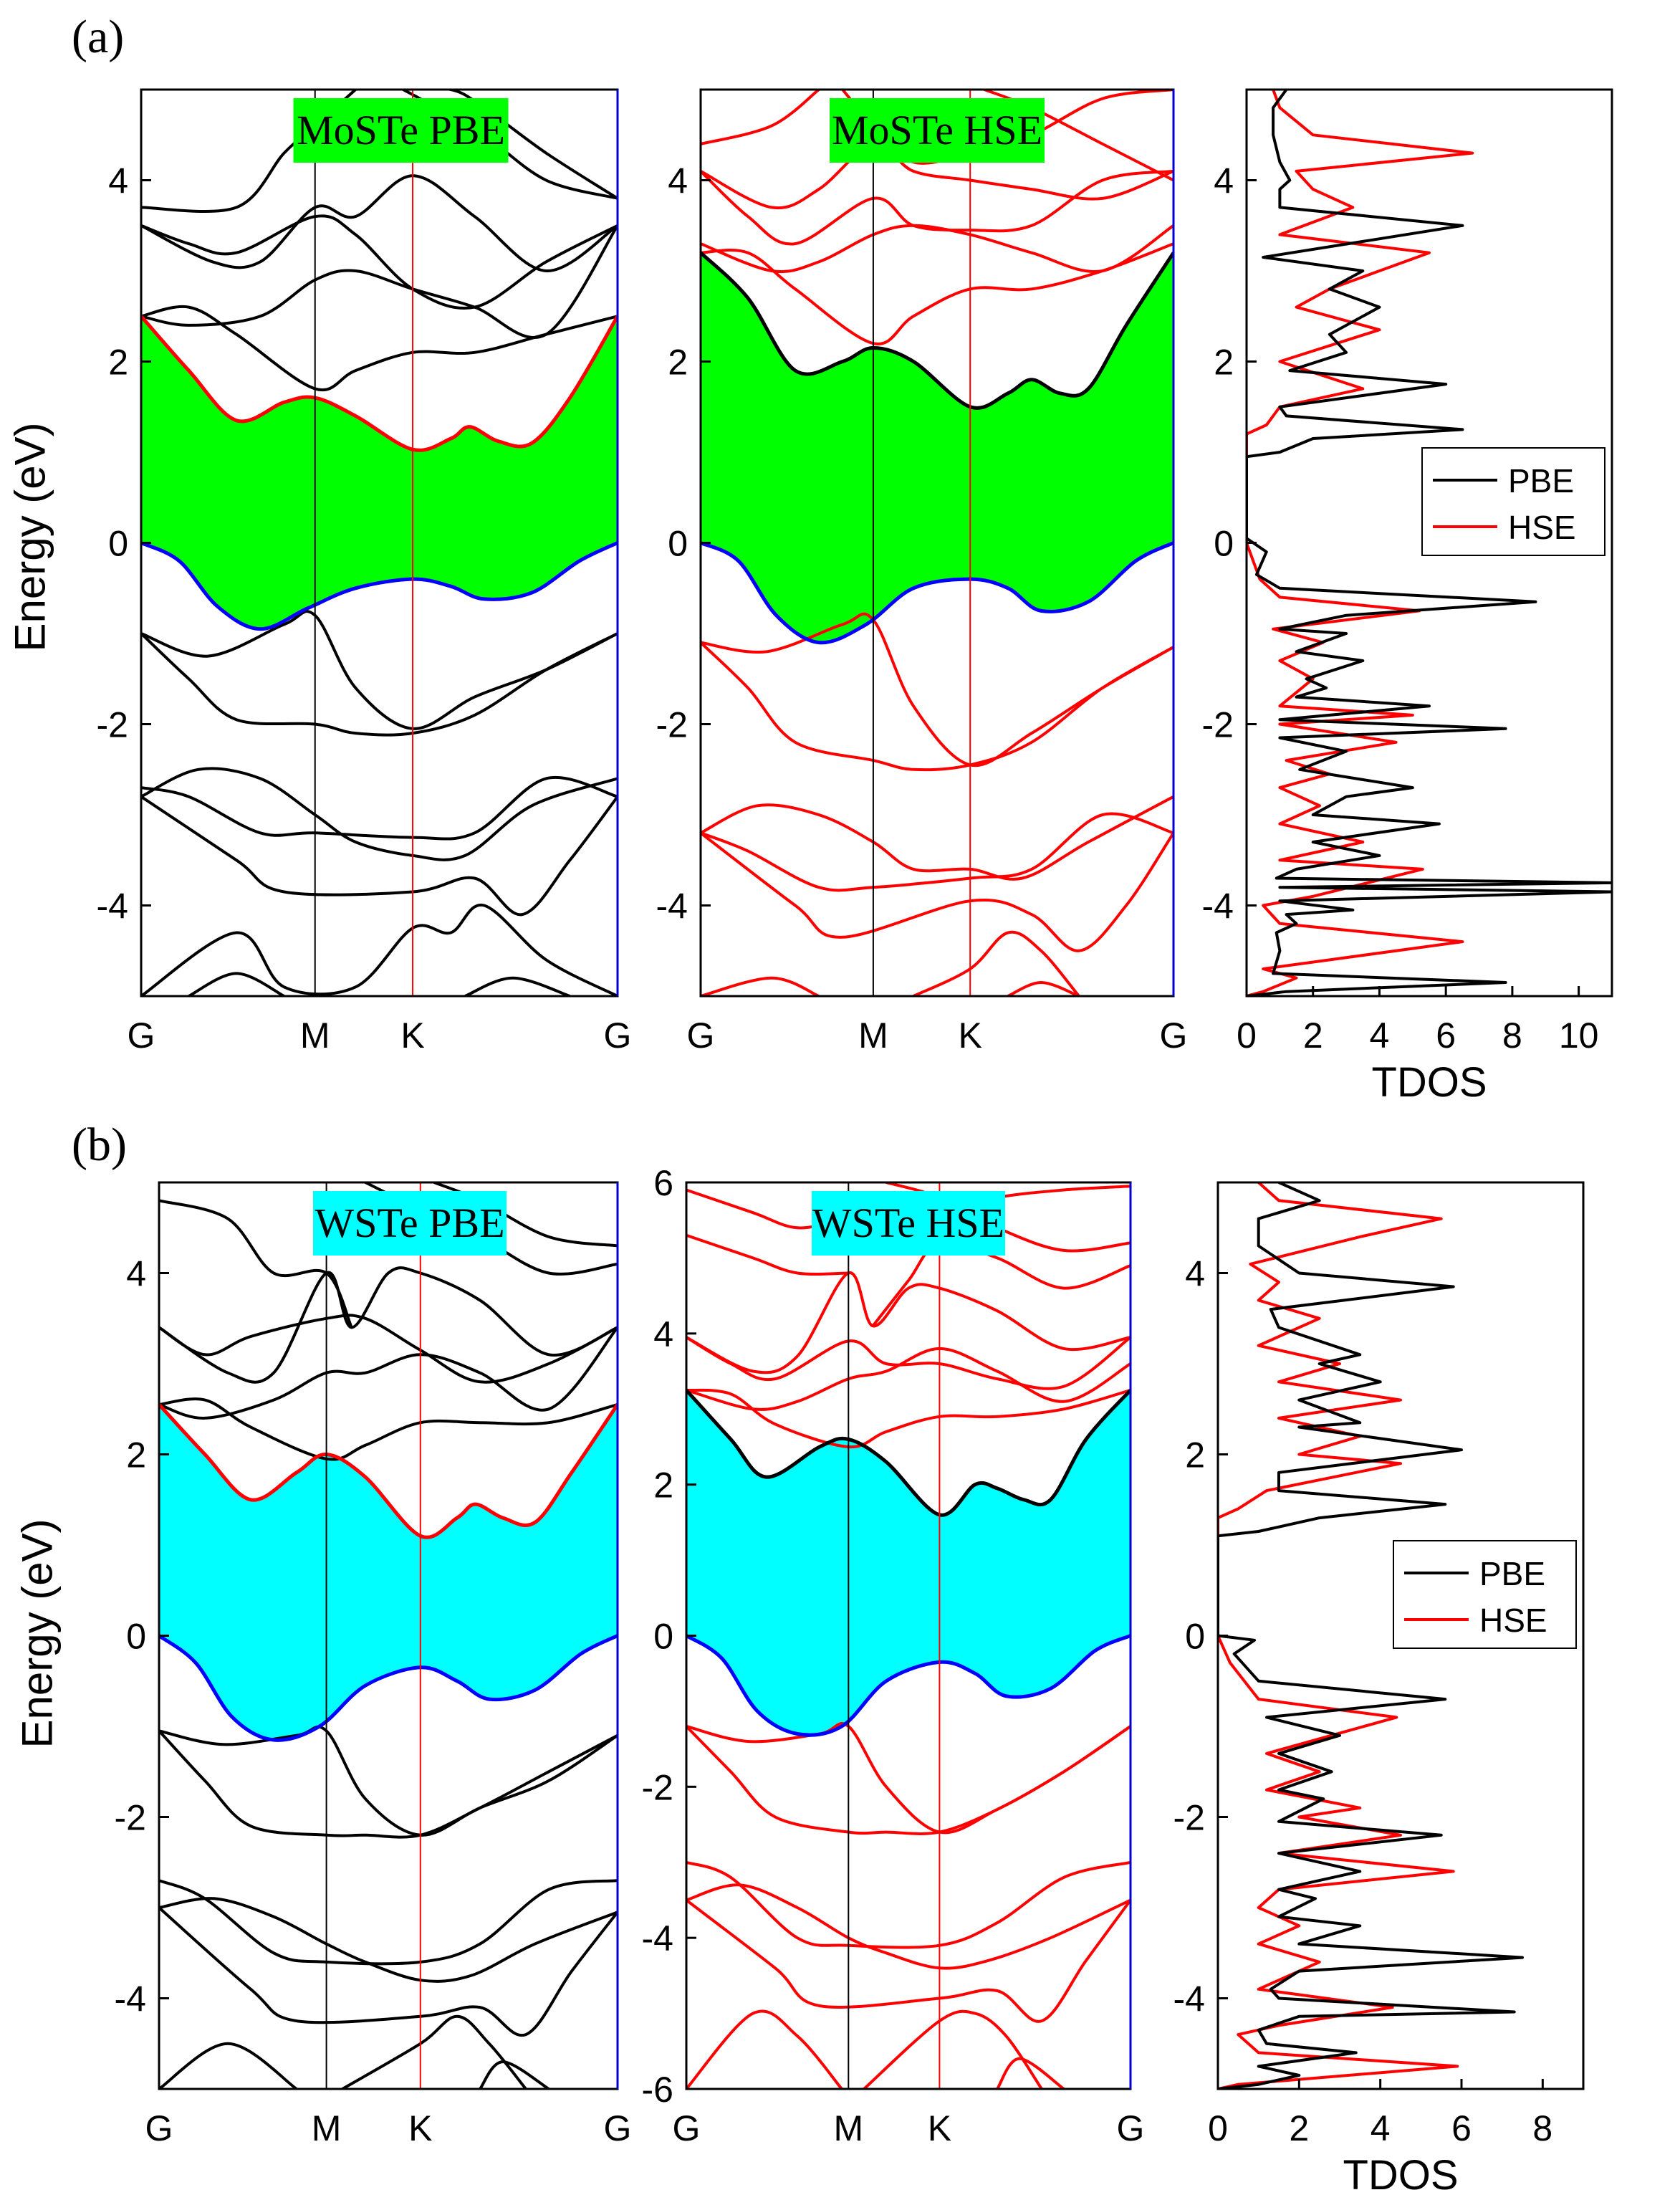  What do you see at coordinates (1380, 1035) in the screenshot?
I see `x-tick-label: 4` at bounding box center [1380, 1035].